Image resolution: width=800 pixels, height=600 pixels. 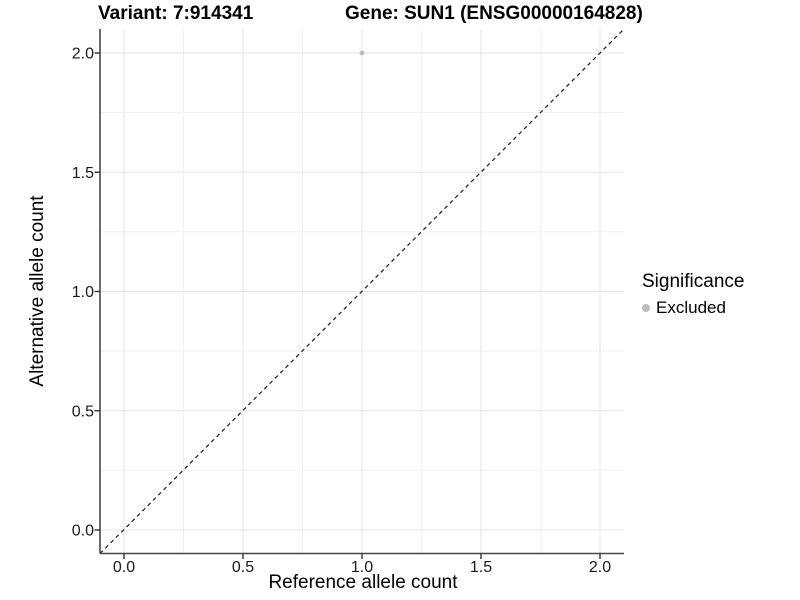 What do you see at coordinates (481, 567) in the screenshot?
I see `x-tick-label: 1.5` at bounding box center [481, 567].